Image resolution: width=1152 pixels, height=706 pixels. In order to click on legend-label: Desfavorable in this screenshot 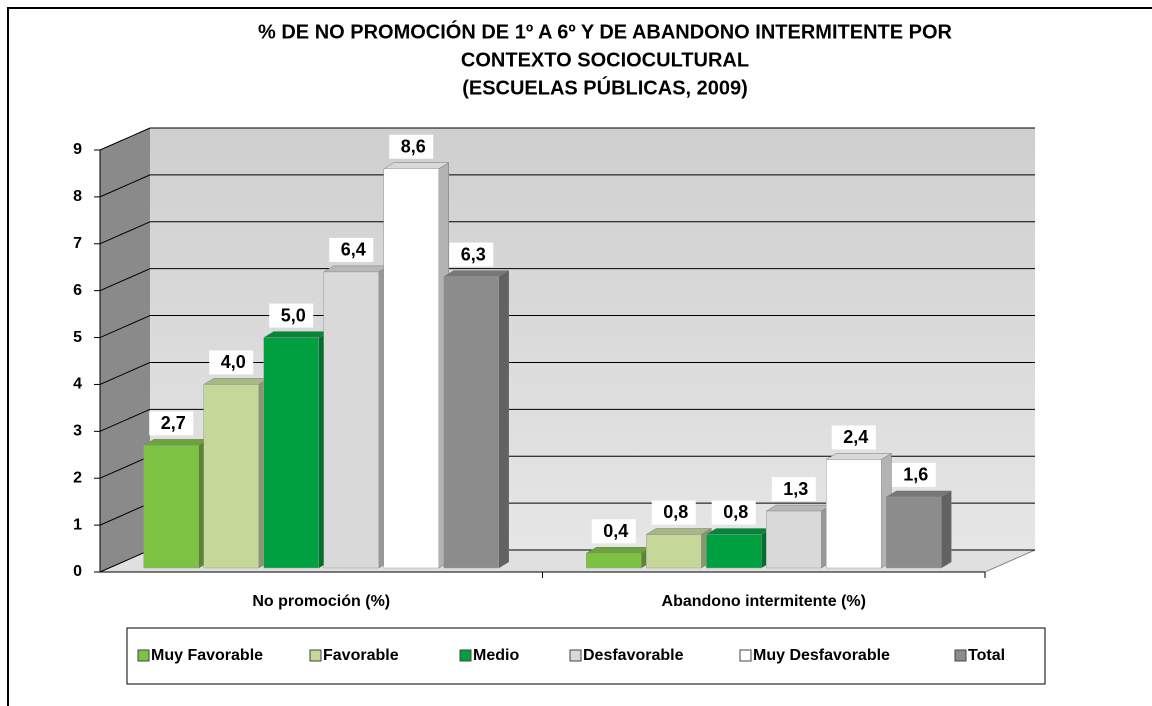, I will do `click(633, 655)`.